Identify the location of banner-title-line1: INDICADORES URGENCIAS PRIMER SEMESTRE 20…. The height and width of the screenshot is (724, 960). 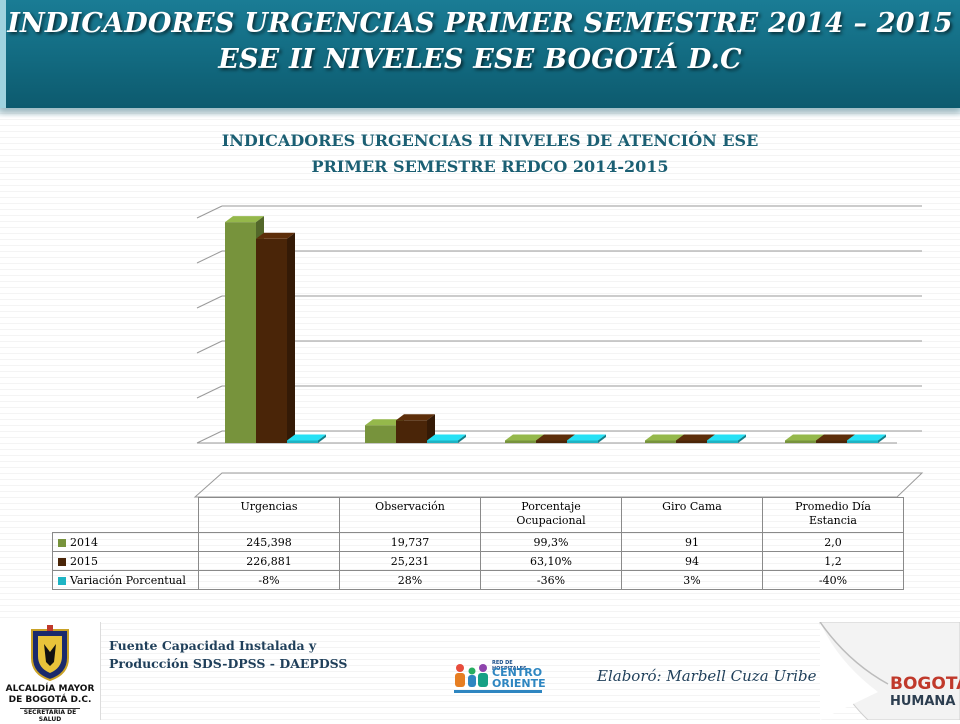
(480, 23).